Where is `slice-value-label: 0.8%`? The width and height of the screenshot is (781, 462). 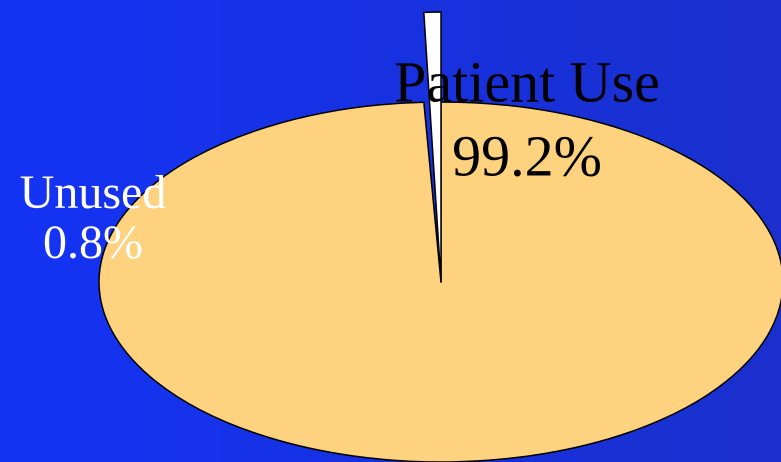 slice-value-label: 0.8% is located at coordinates (93, 242).